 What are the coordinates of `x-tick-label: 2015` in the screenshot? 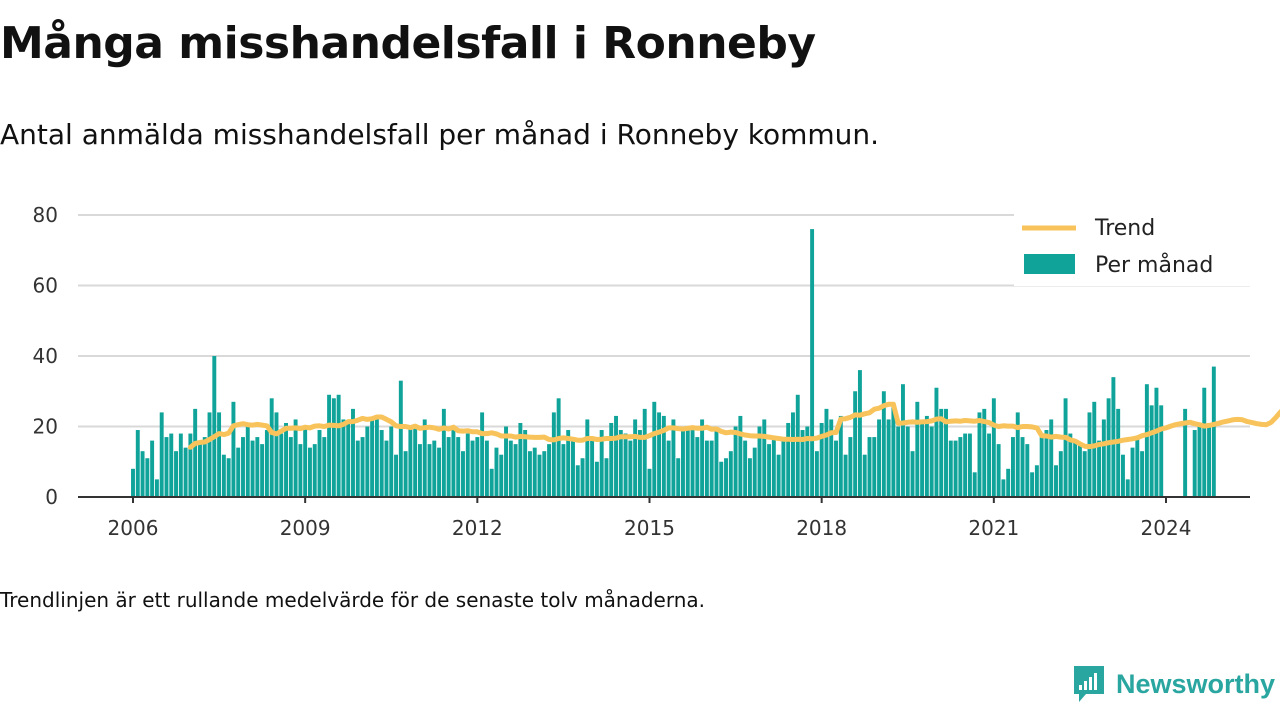 It's located at (649, 528).